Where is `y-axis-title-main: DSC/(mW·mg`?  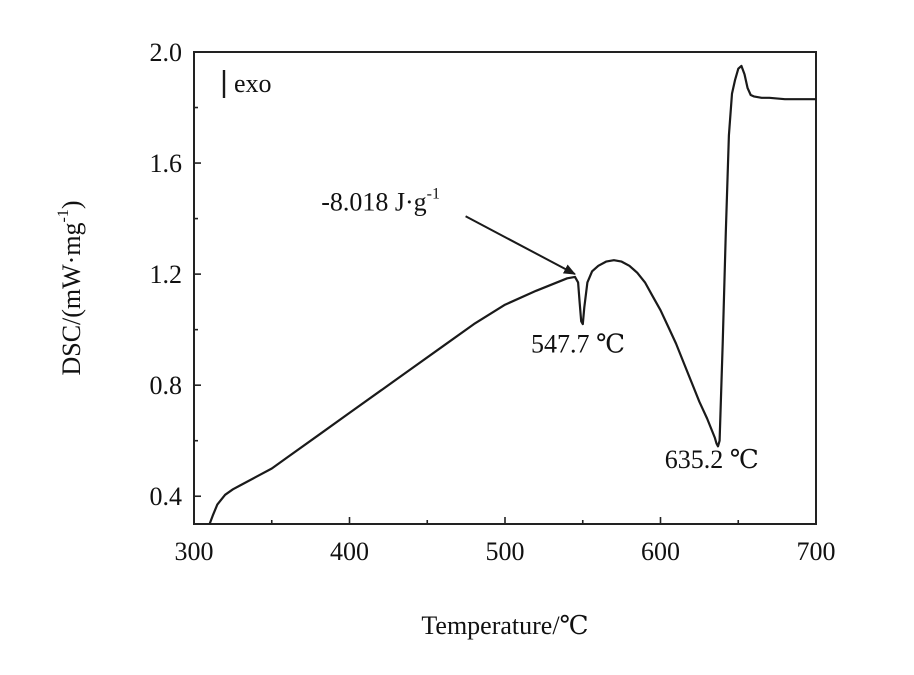
y-axis-title-main: DSC/(mW·mg is located at coordinates (71, 298).